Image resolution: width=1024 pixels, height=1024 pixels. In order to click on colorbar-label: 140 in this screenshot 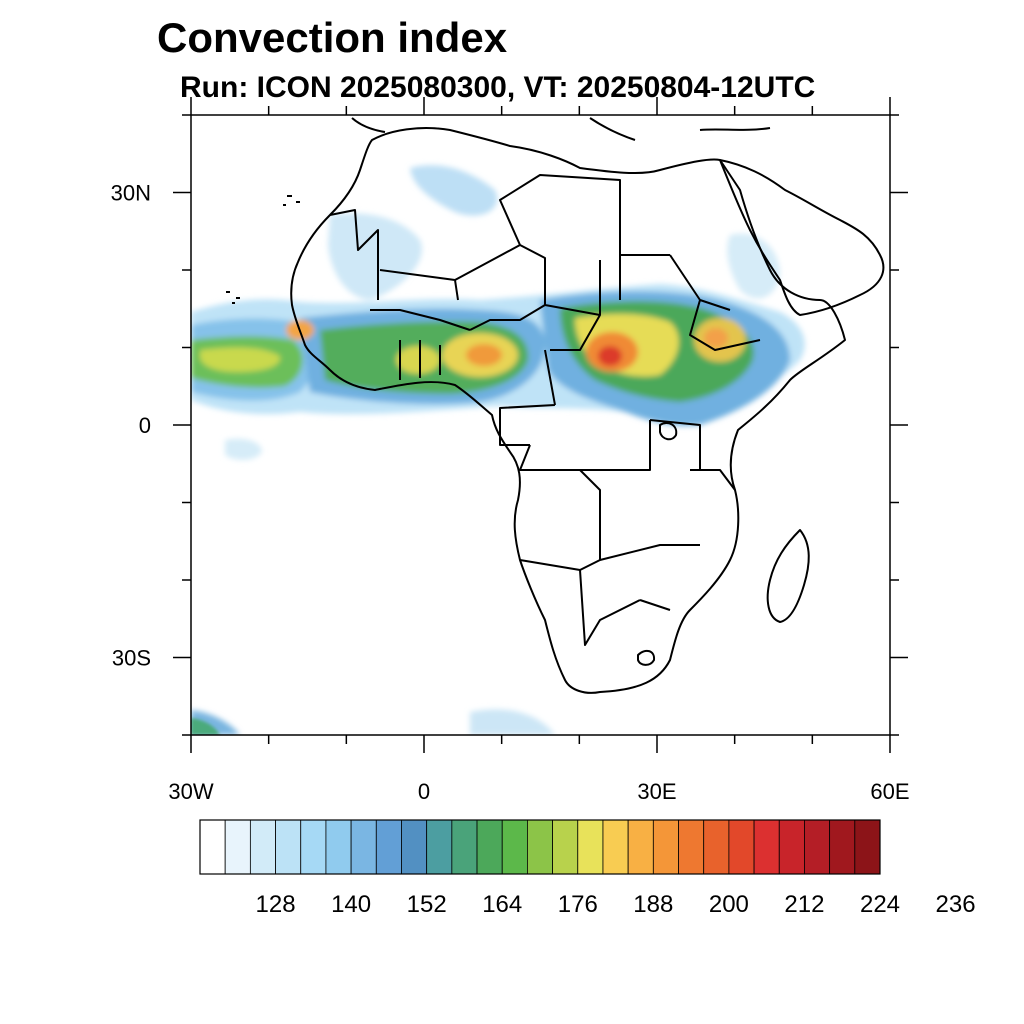, I will do `click(351, 904)`.